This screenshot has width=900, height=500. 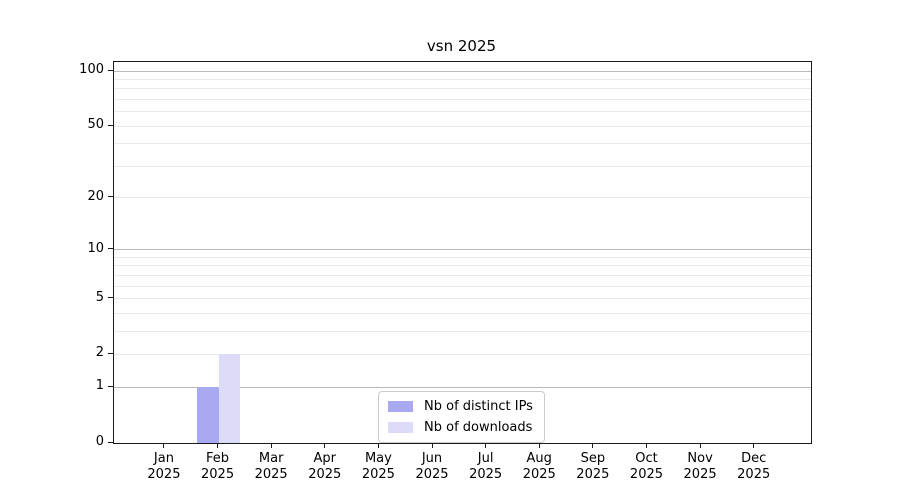 I want to click on x-tick-label: Mar 2025, so click(x=271, y=466).